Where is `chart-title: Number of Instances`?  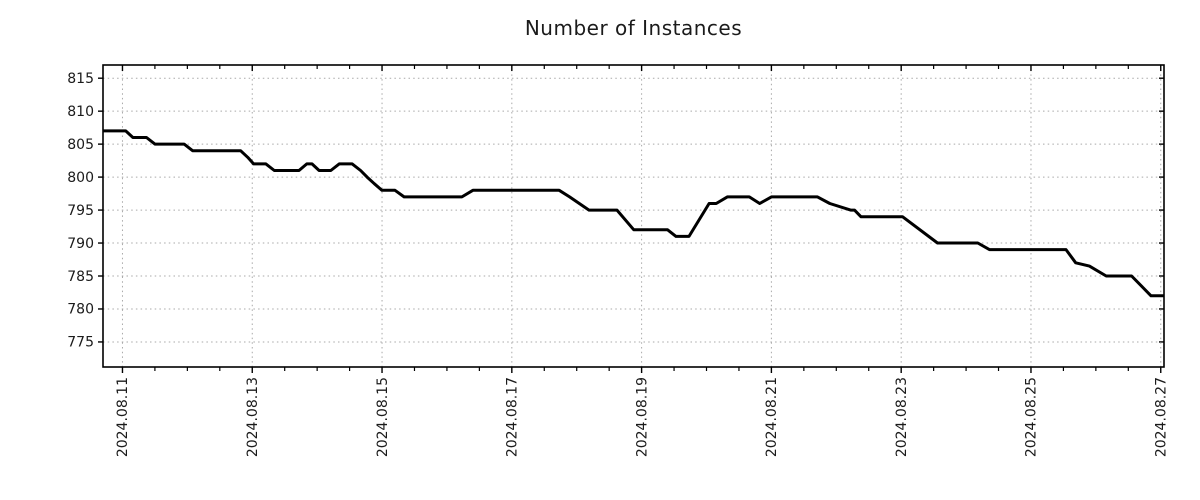
chart-title: Number of Instances is located at coordinates (633, 28).